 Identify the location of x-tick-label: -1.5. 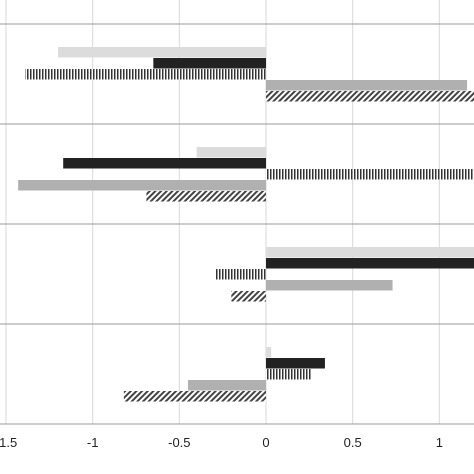
(8, 442).